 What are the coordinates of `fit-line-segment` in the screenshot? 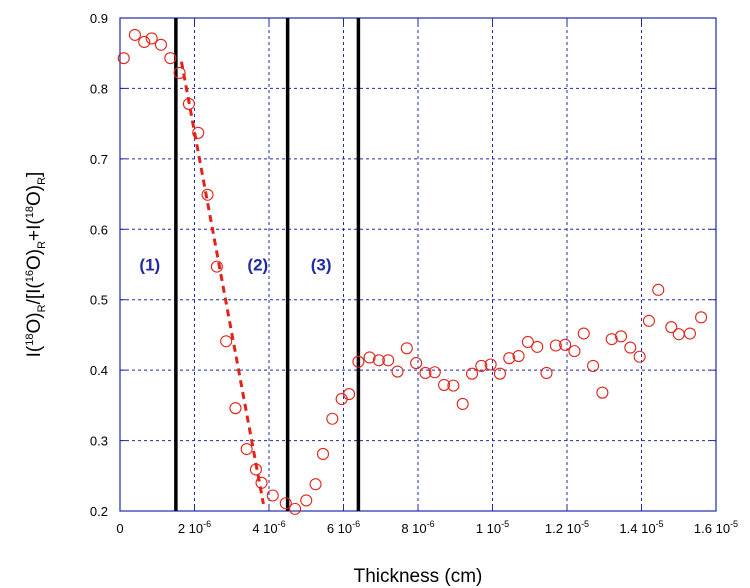 It's located at (222, 283).